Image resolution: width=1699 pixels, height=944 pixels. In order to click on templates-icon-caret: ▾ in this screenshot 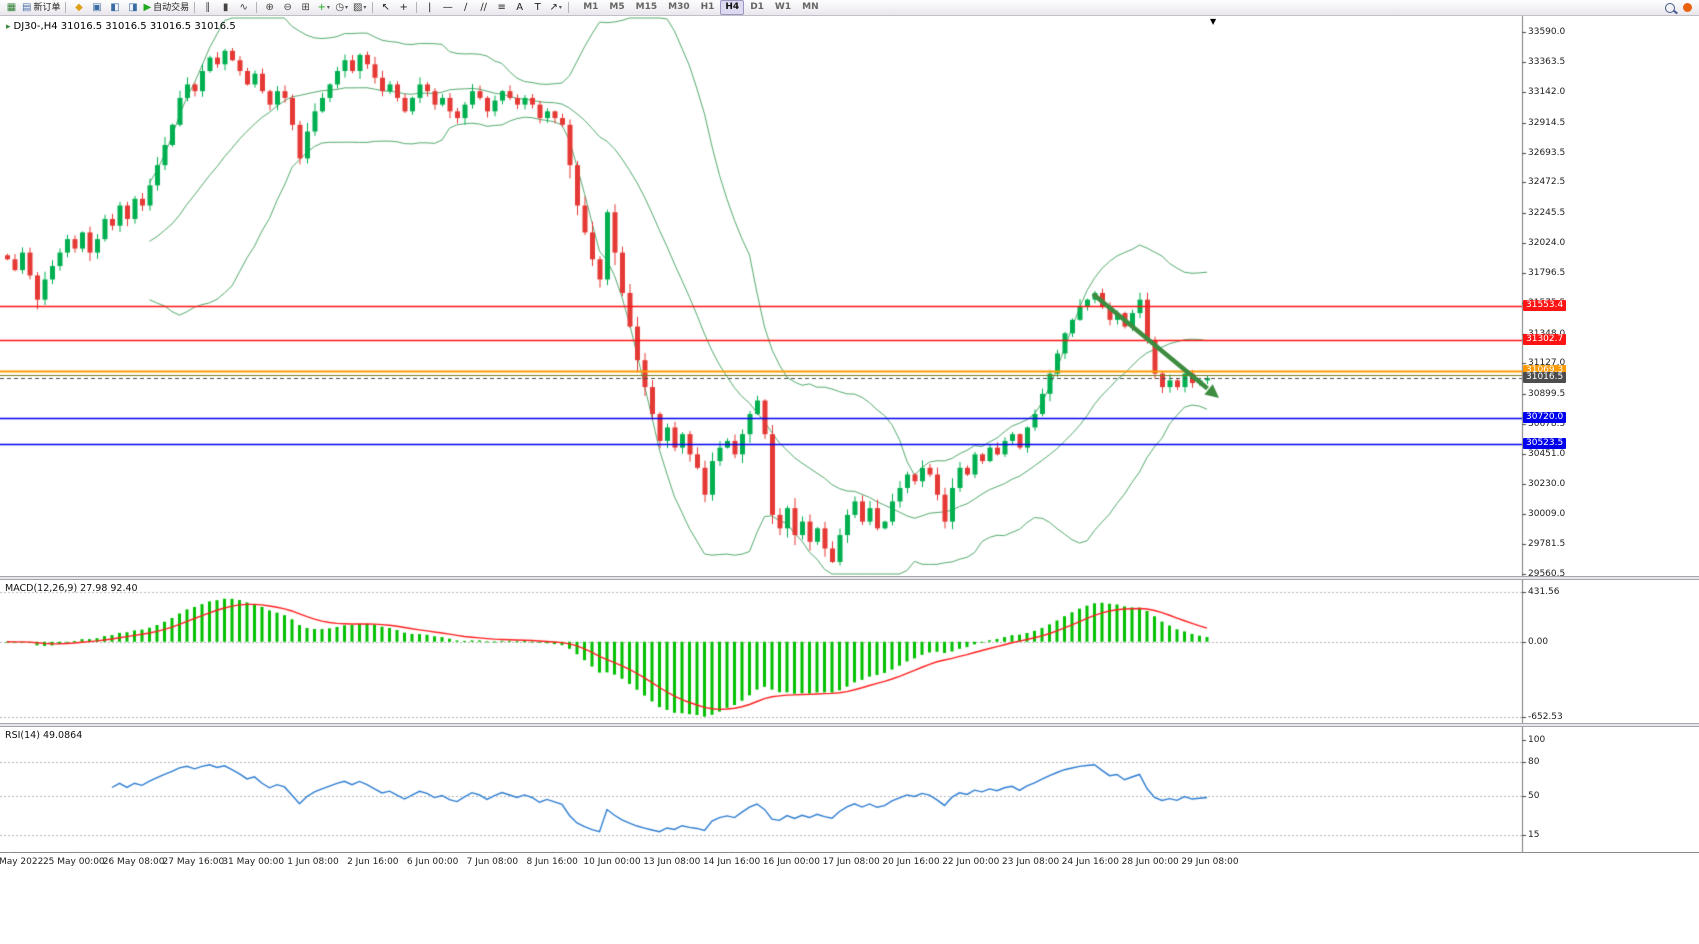, I will do `click(365, 7)`.